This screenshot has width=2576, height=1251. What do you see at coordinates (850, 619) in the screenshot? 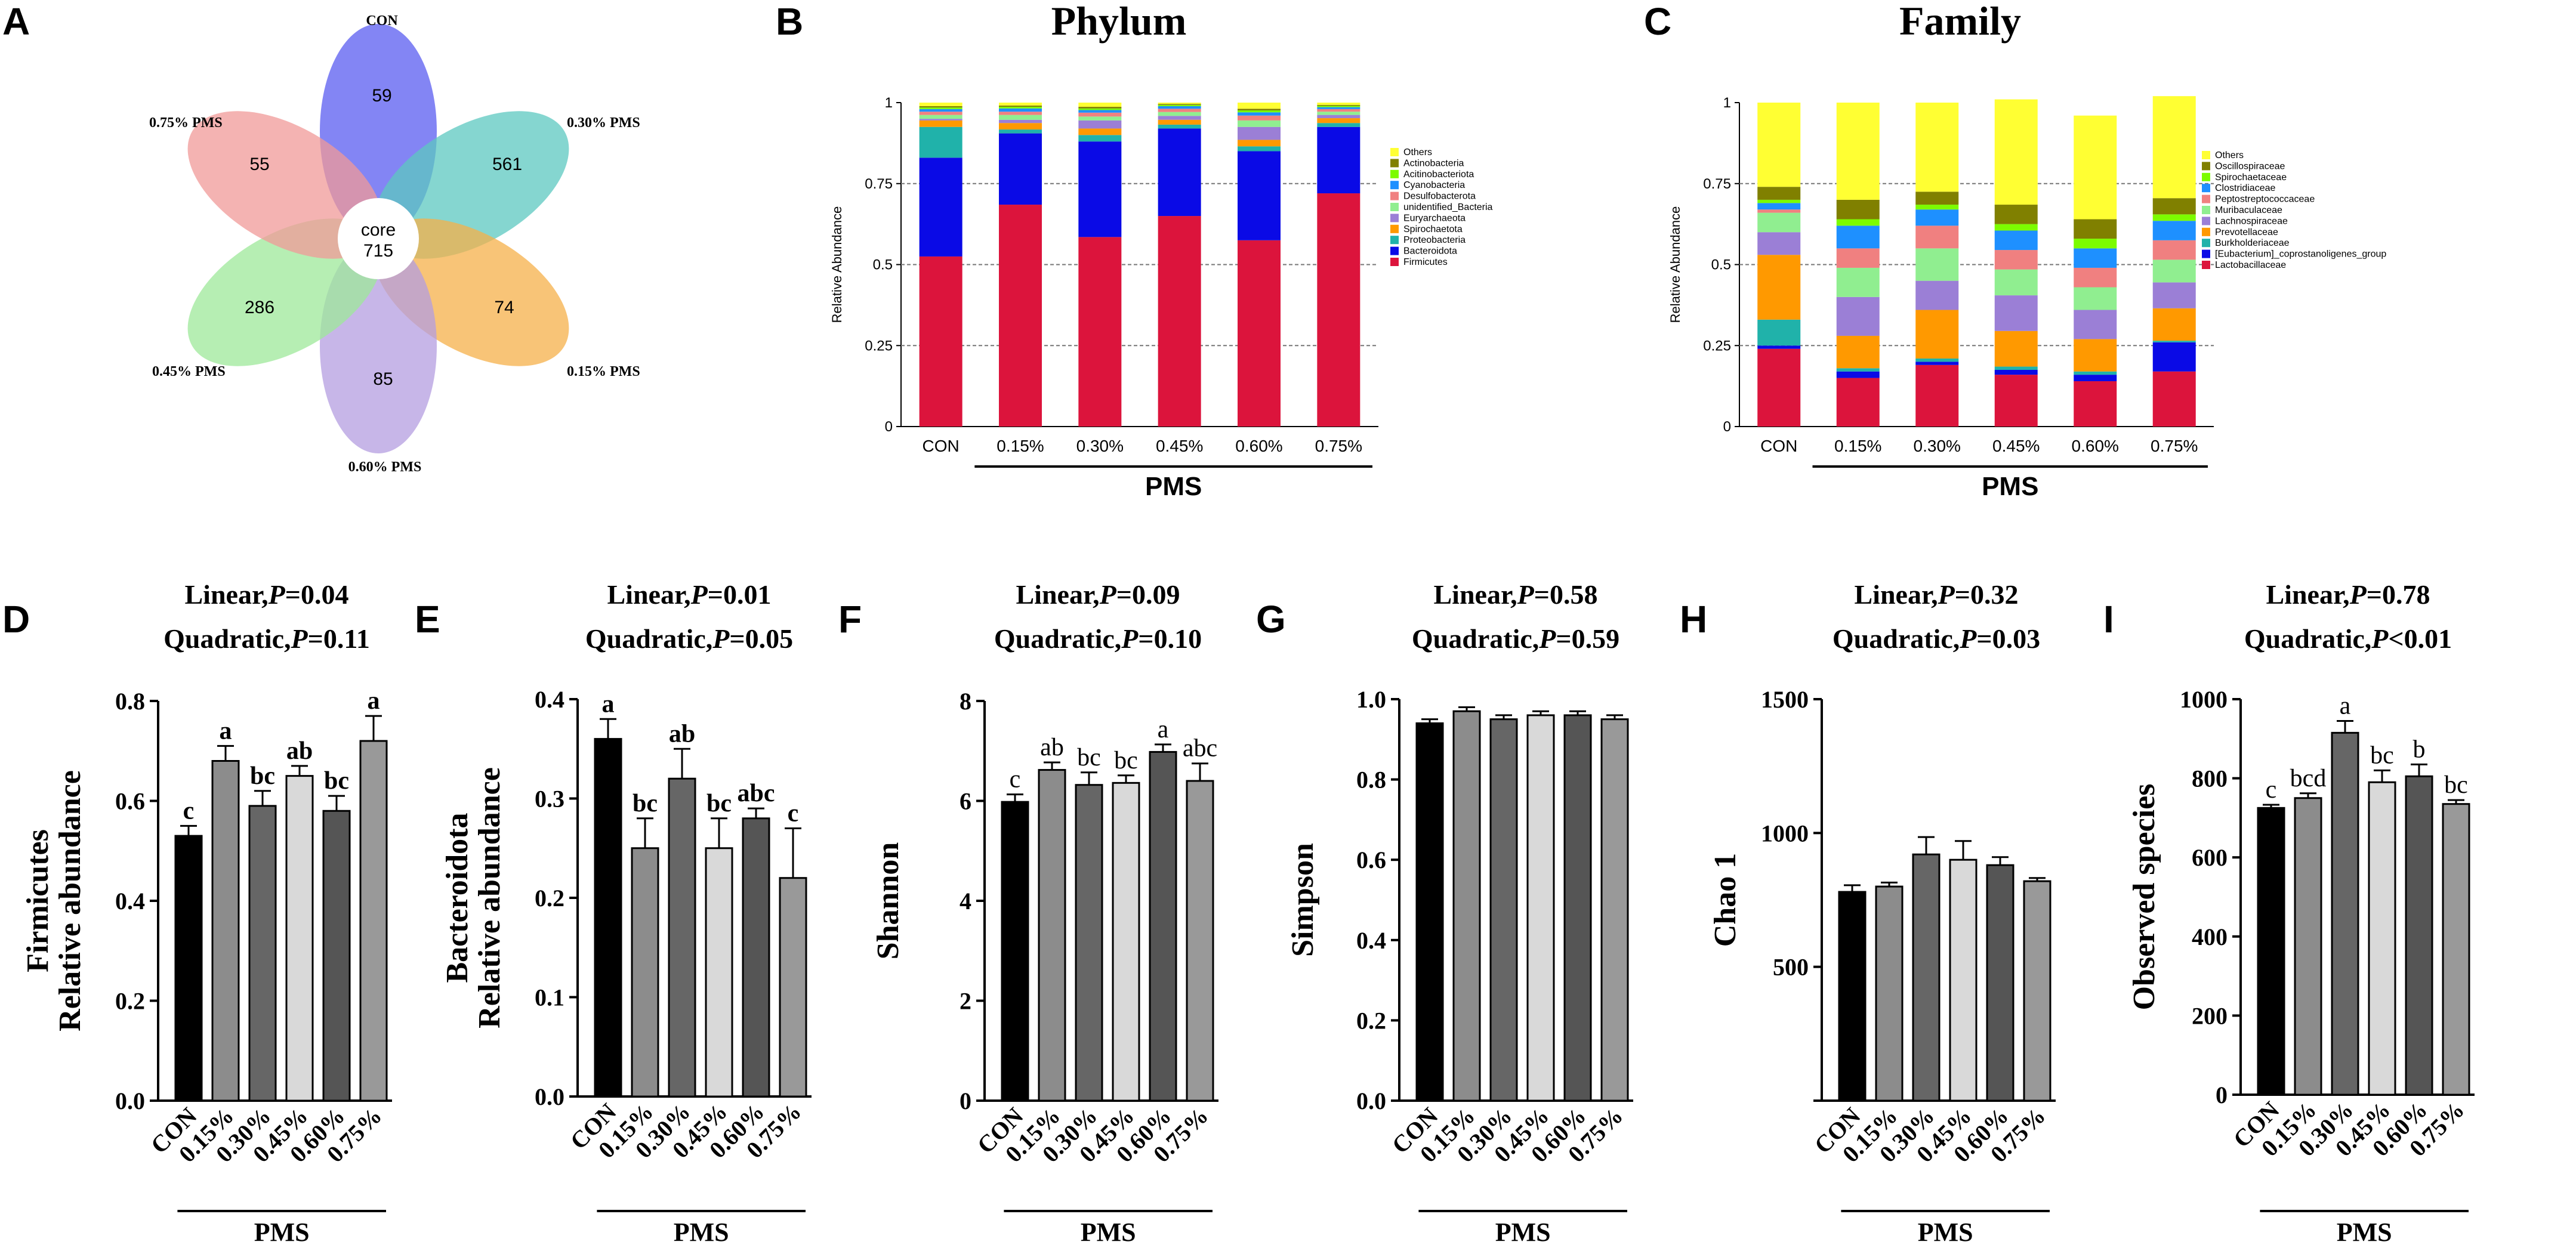
I see `panel-label-f: F` at bounding box center [850, 619].